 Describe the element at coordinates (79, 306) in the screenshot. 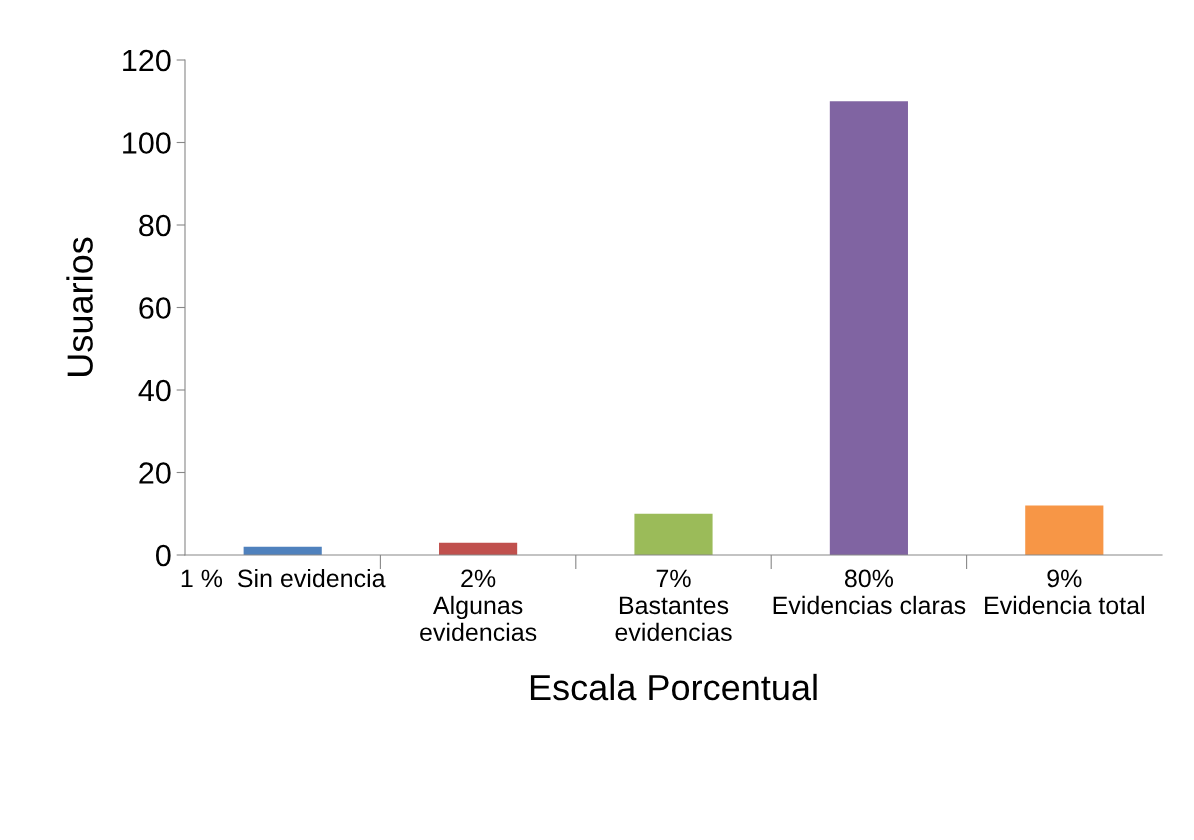

I see `y-axis-title: Usuarios` at that location.